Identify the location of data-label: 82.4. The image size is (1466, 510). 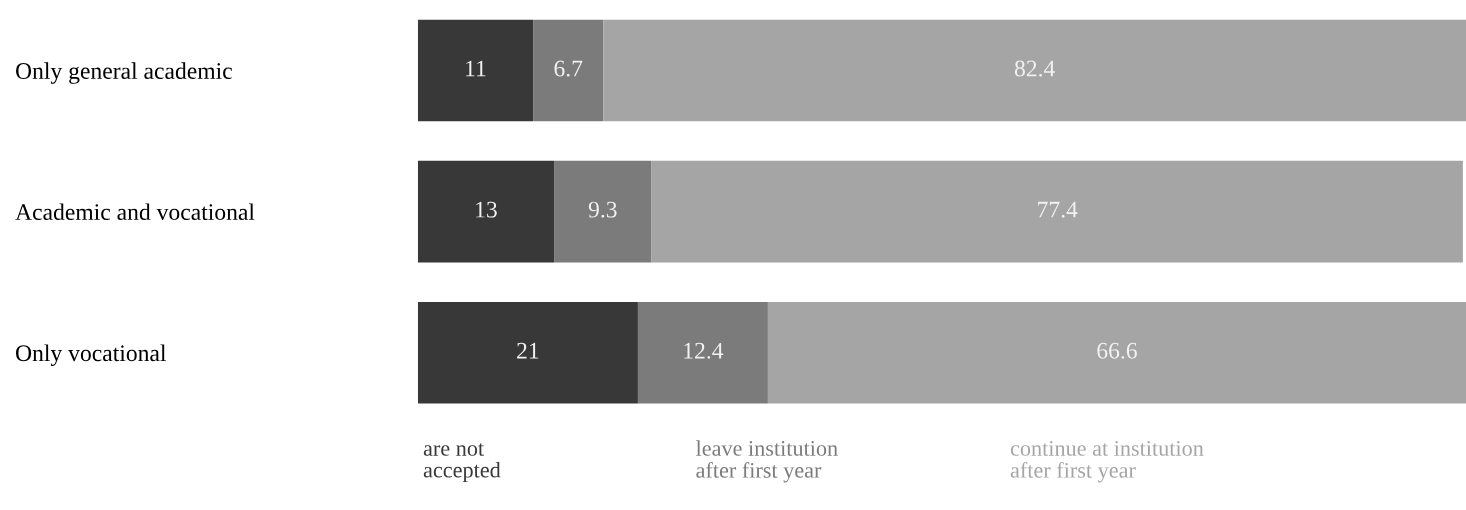
(1034, 68).